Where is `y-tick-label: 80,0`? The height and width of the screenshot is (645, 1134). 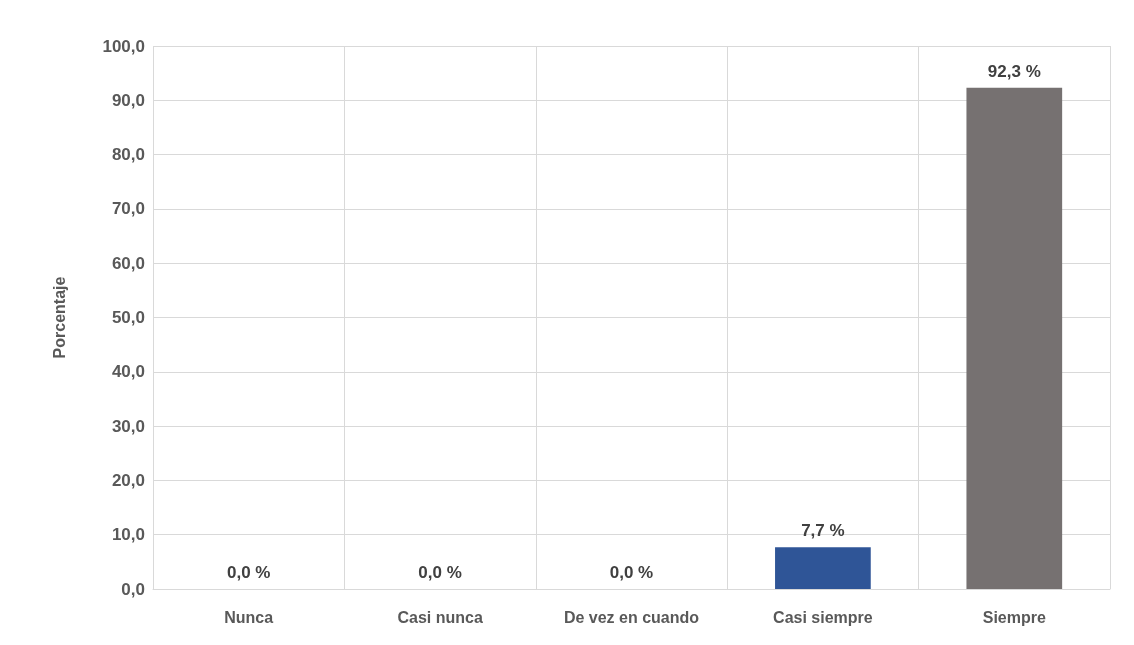 y-tick-label: 80,0 is located at coordinates (128, 155).